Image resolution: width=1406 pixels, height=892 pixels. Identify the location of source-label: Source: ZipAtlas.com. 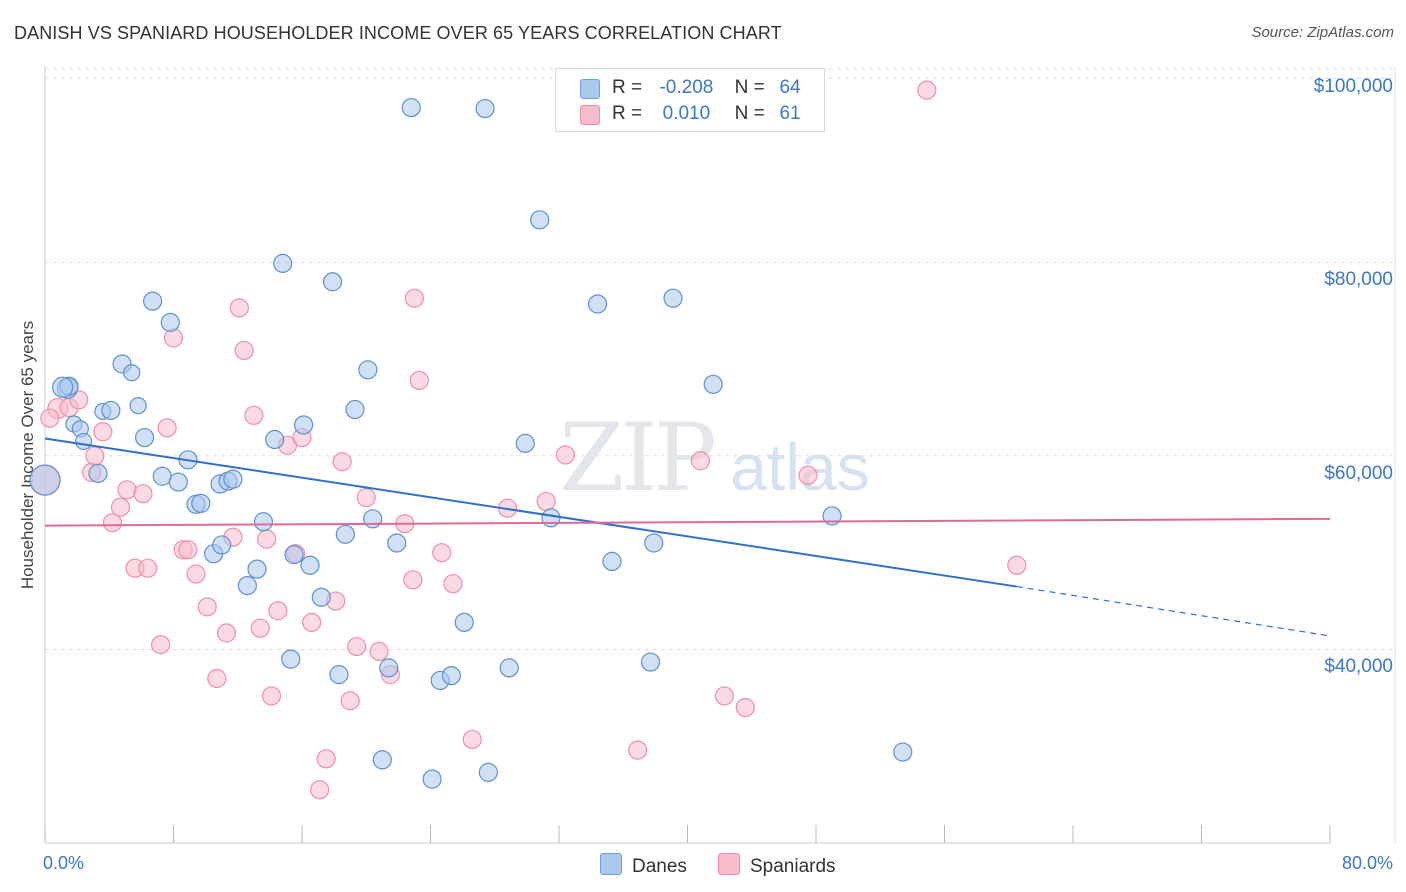
(1322, 32).